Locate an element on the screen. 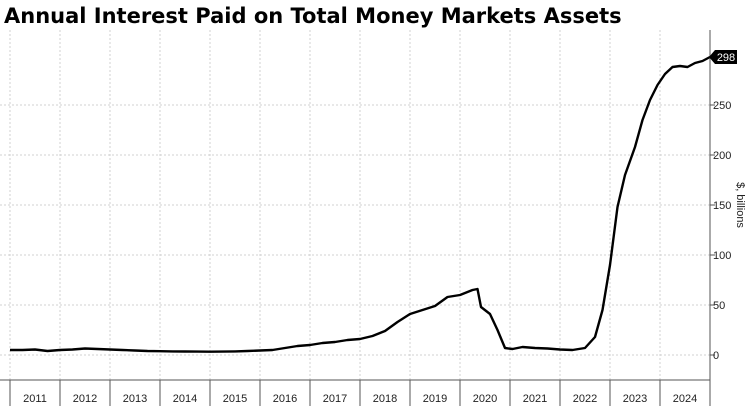 This screenshot has width=749, height=406. x-tick-label: 2011 is located at coordinates (35, 399).